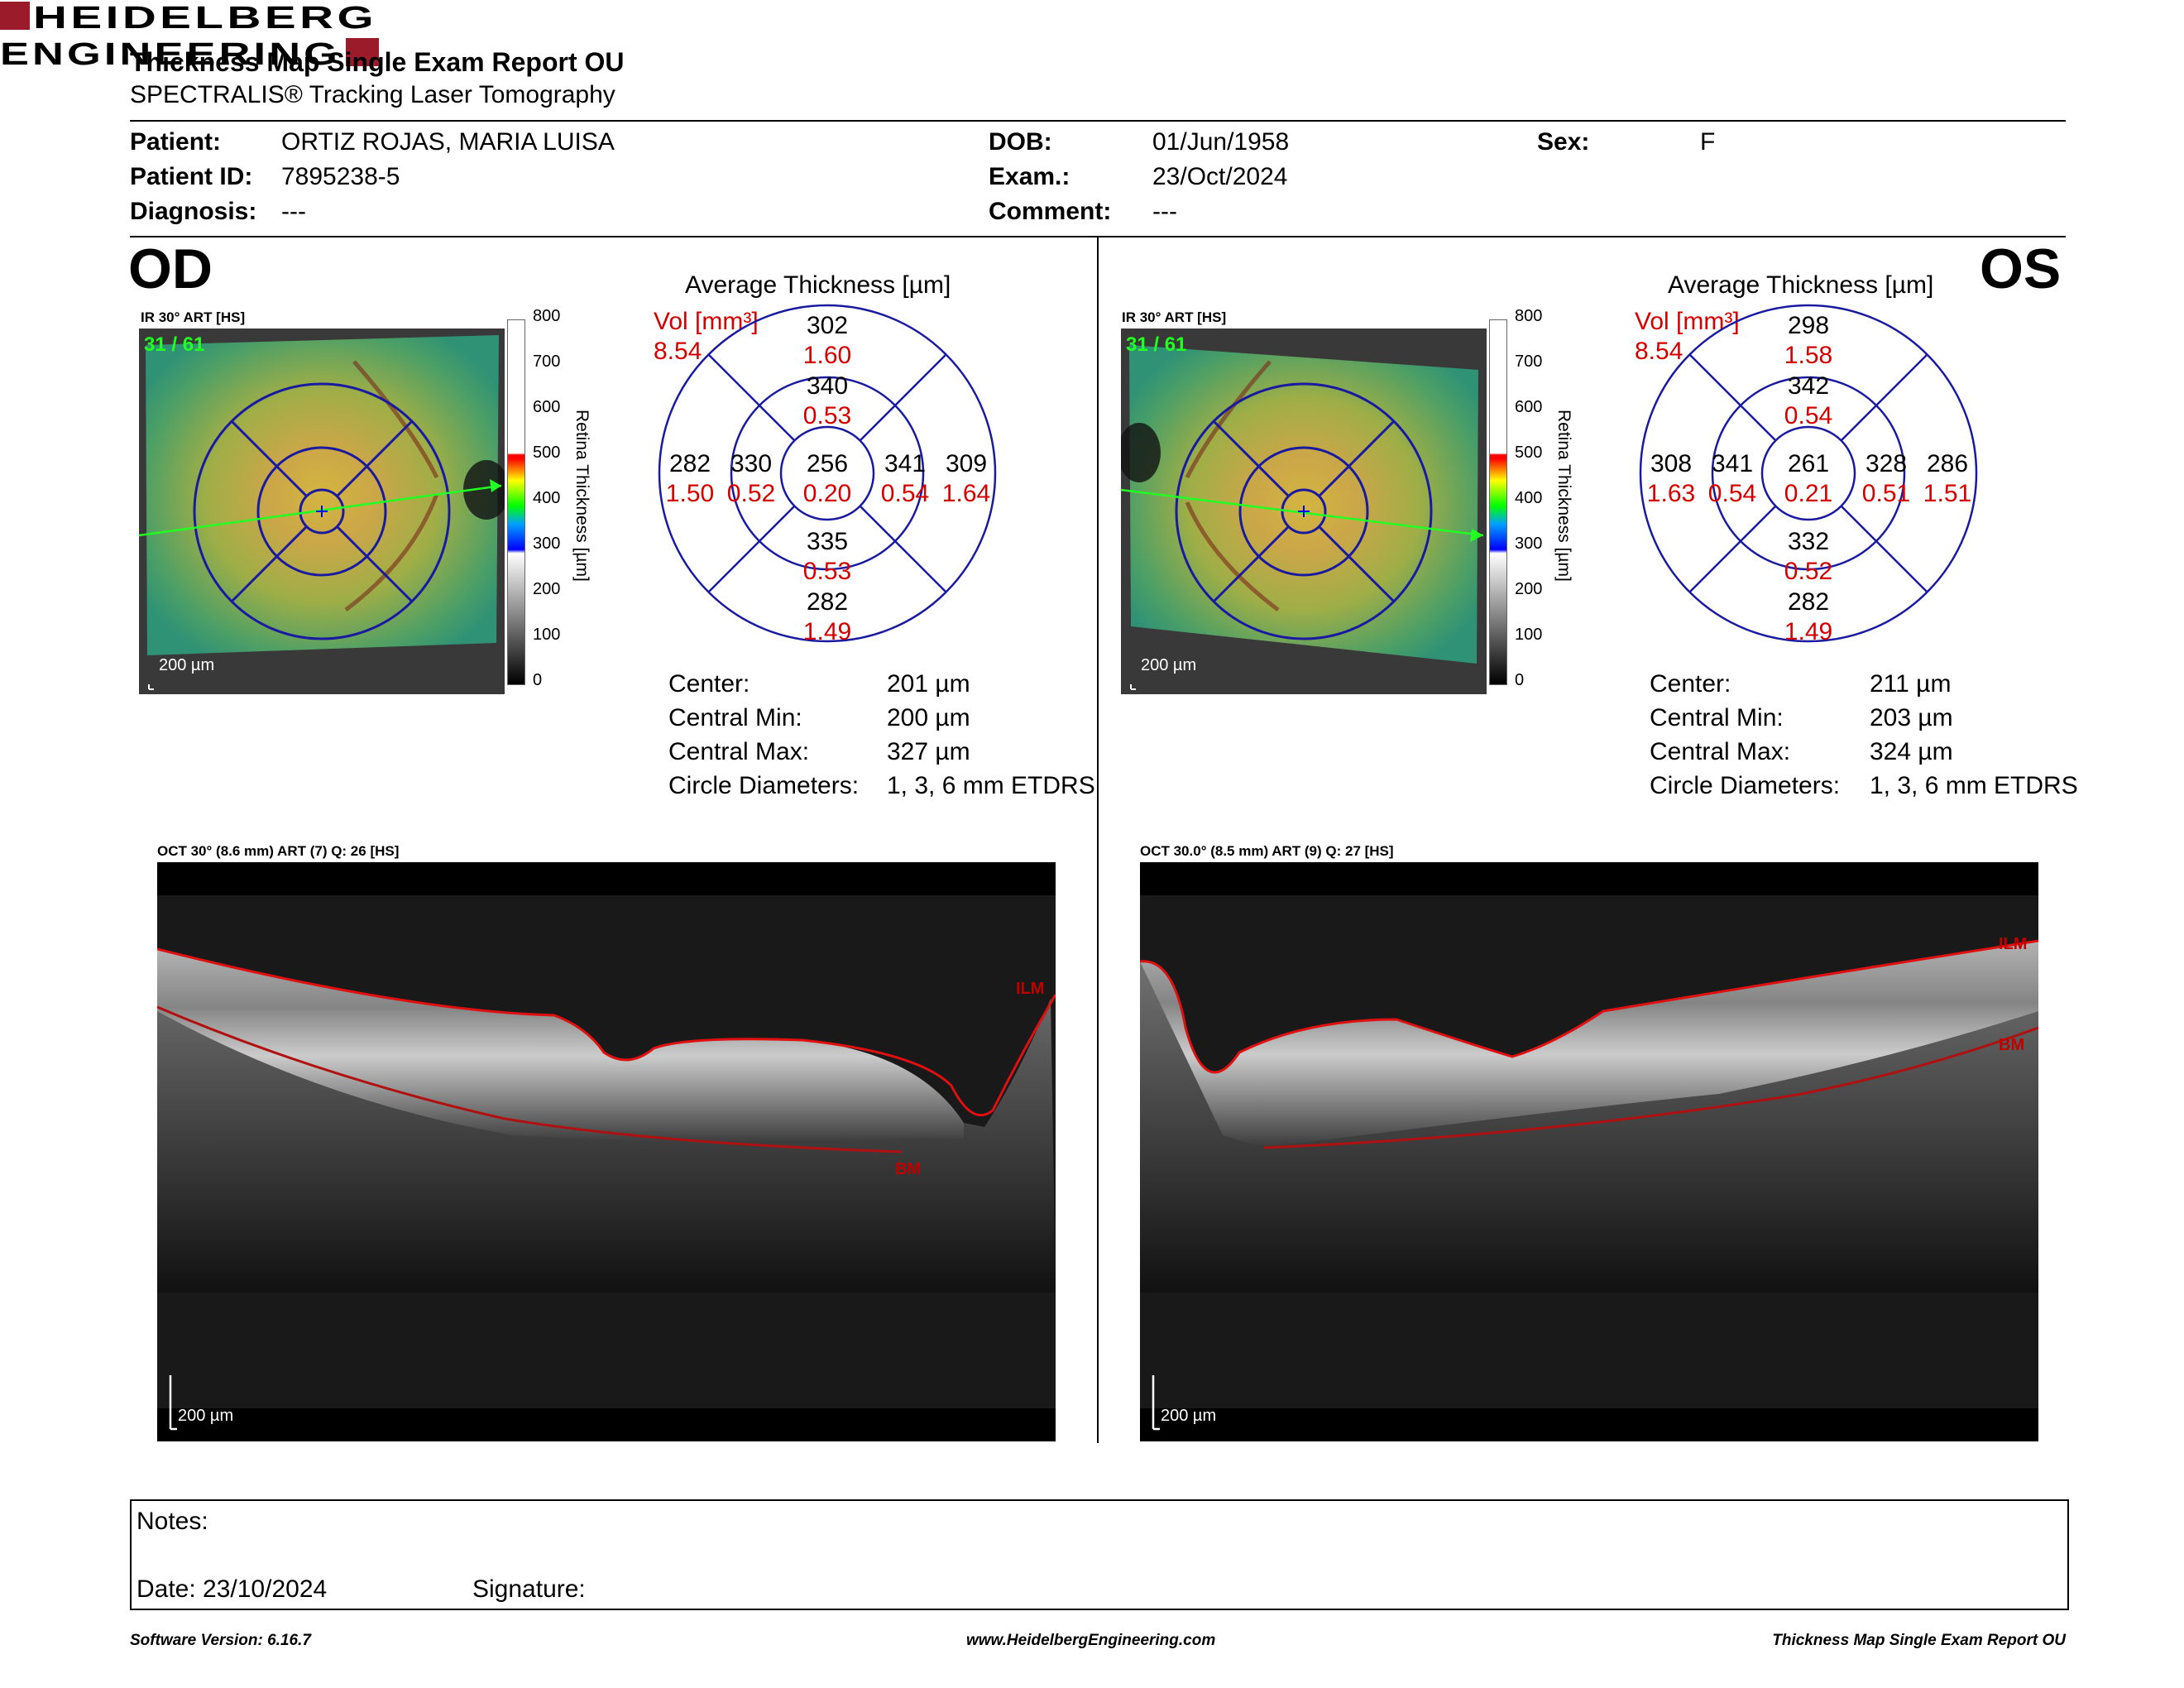 The height and width of the screenshot is (1688, 2184). I want to click on os-colorbar-tick: 500, so click(1529, 453).